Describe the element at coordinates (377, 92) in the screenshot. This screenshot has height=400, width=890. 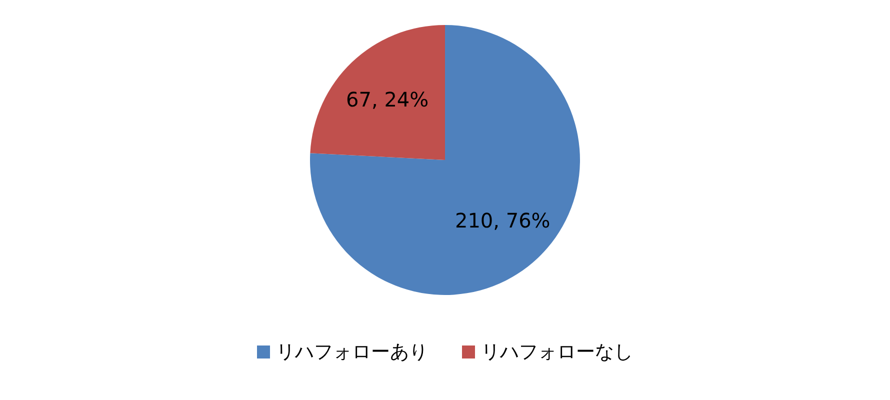
I see `pie-slice` at that location.